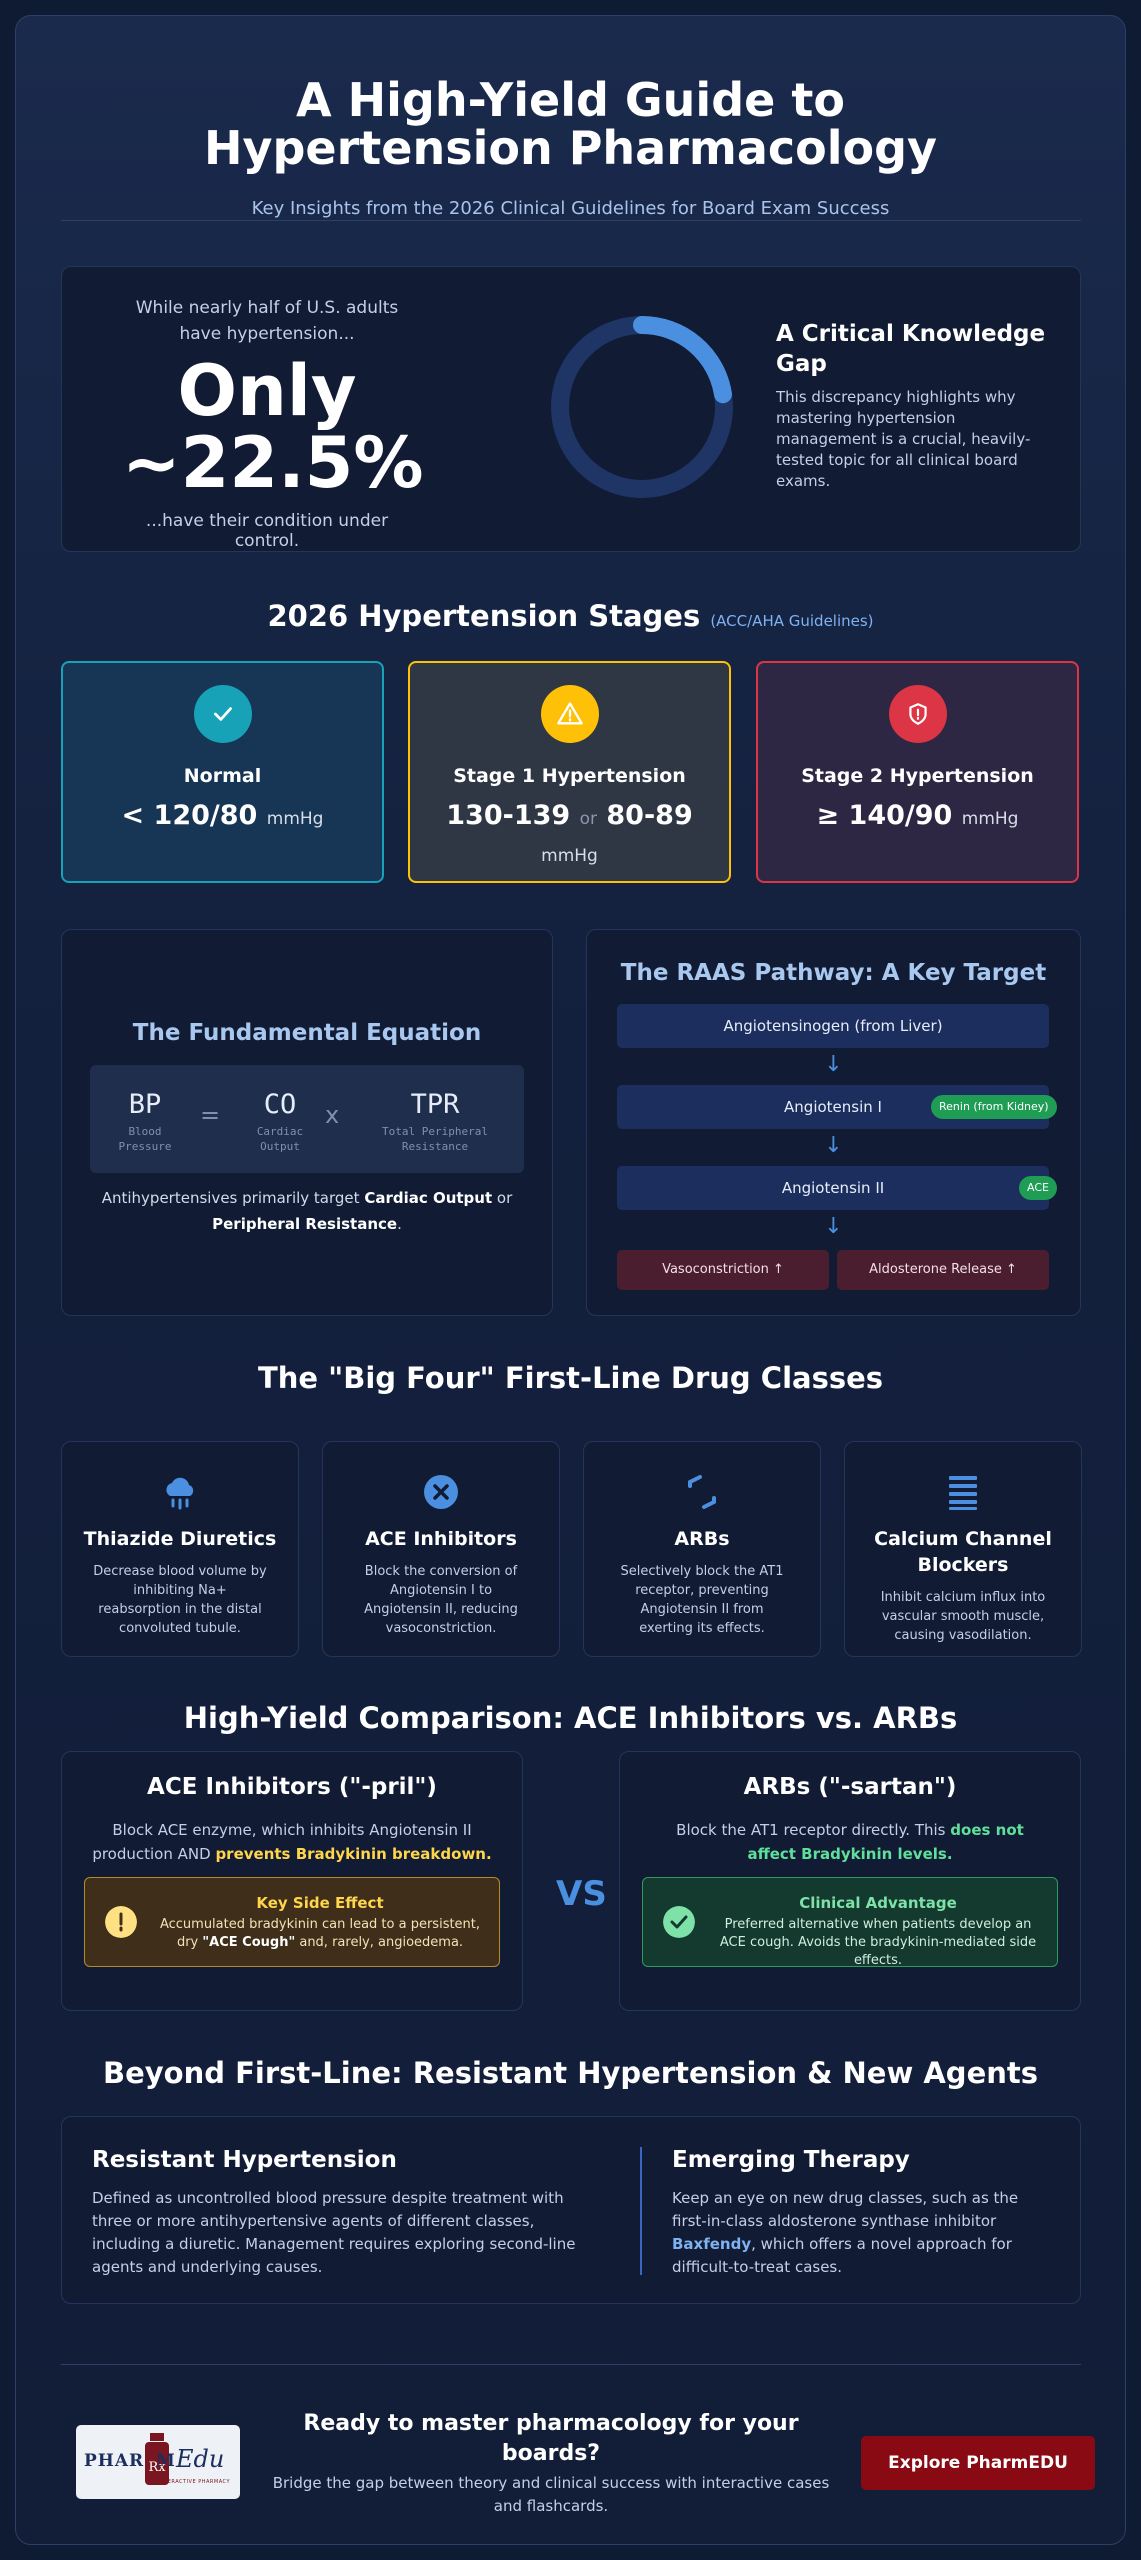 The height and width of the screenshot is (2560, 1141). Describe the element at coordinates (878, 1903) in the screenshot. I see `arb-note-title: Clinical Advantage` at that location.